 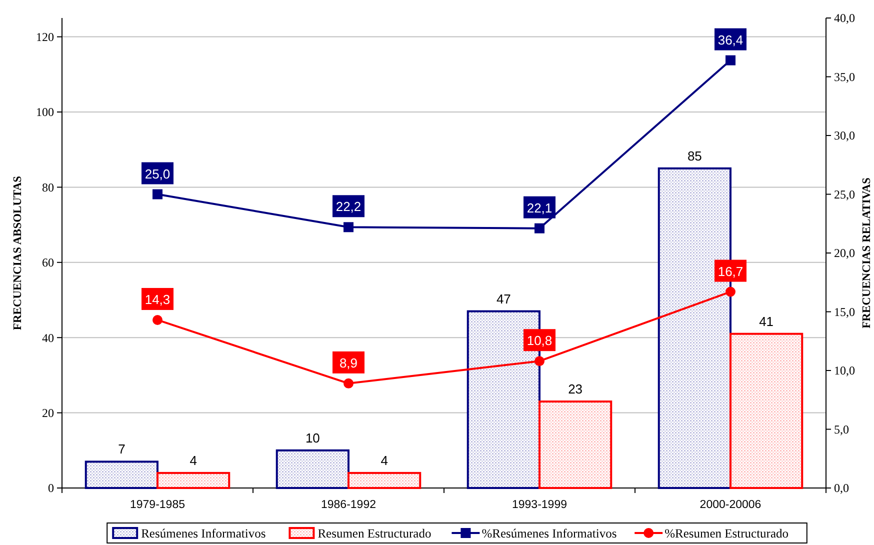 I want to click on y-tick-label: 80, so click(x=48, y=187).